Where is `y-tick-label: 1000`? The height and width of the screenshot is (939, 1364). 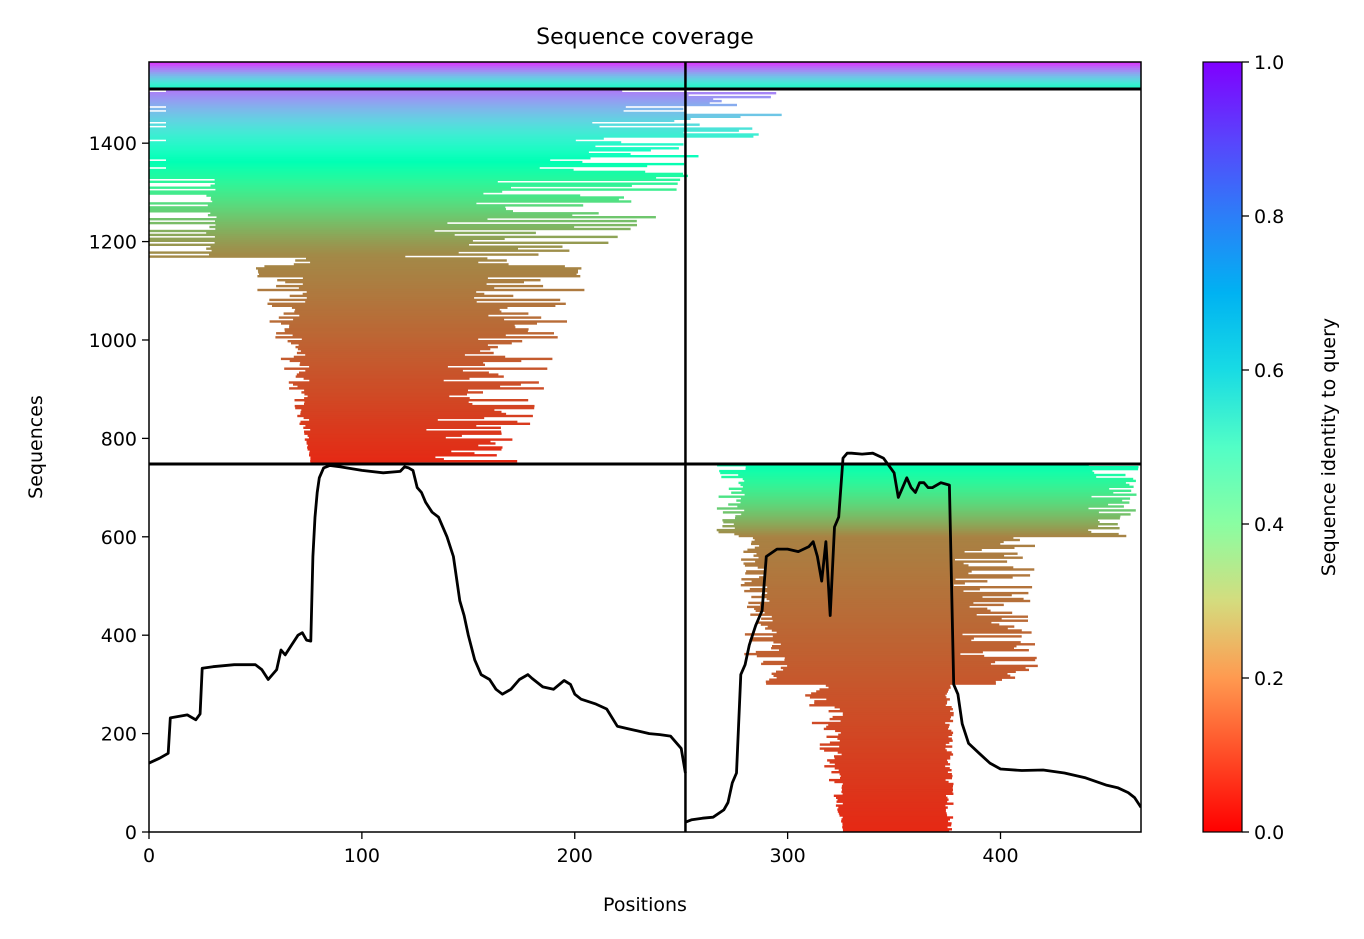 y-tick-label: 1000 is located at coordinates (113, 341).